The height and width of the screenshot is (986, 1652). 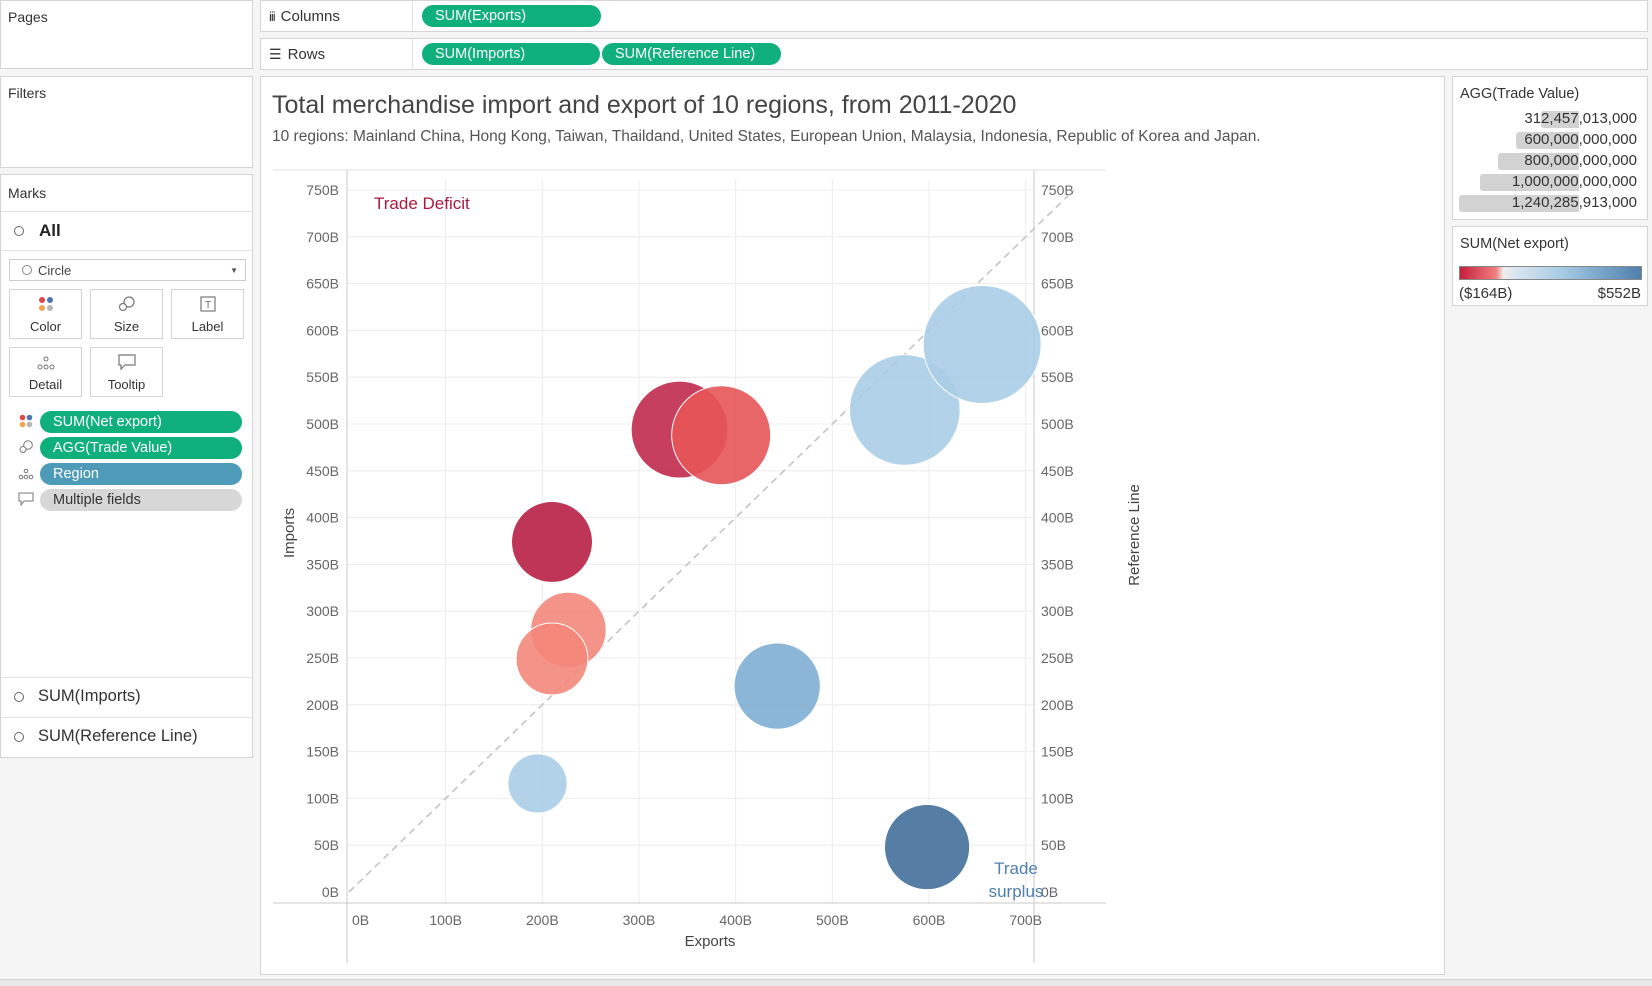 What do you see at coordinates (27, 270) in the screenshot?
I see `circle-outline-icon` at bounding box center [27, 270].